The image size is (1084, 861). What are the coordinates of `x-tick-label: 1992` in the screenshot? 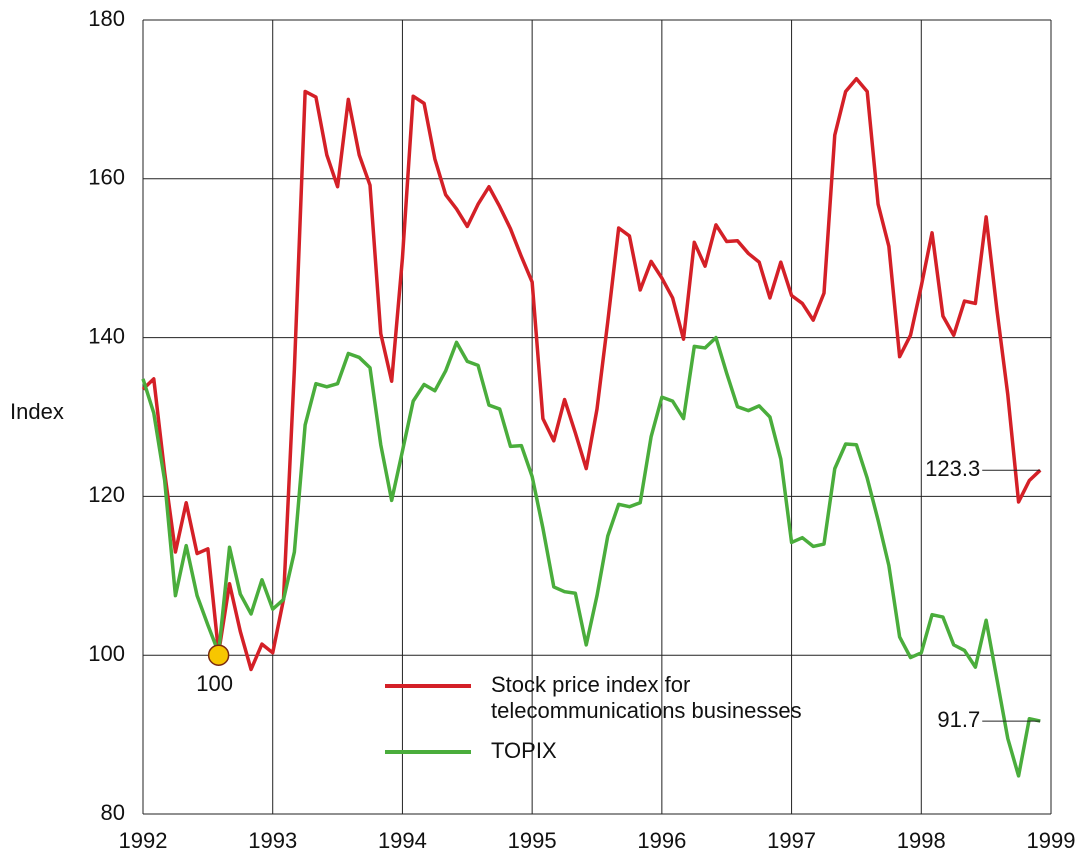 It's located at (143, 840).